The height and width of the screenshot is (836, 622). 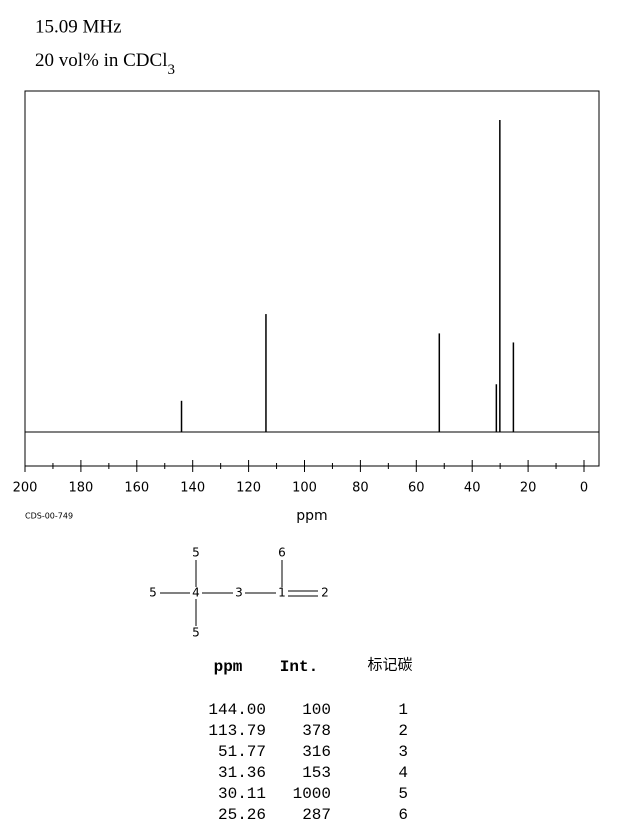 I want to click on table-cell: 153, so click(x=316, y=773).